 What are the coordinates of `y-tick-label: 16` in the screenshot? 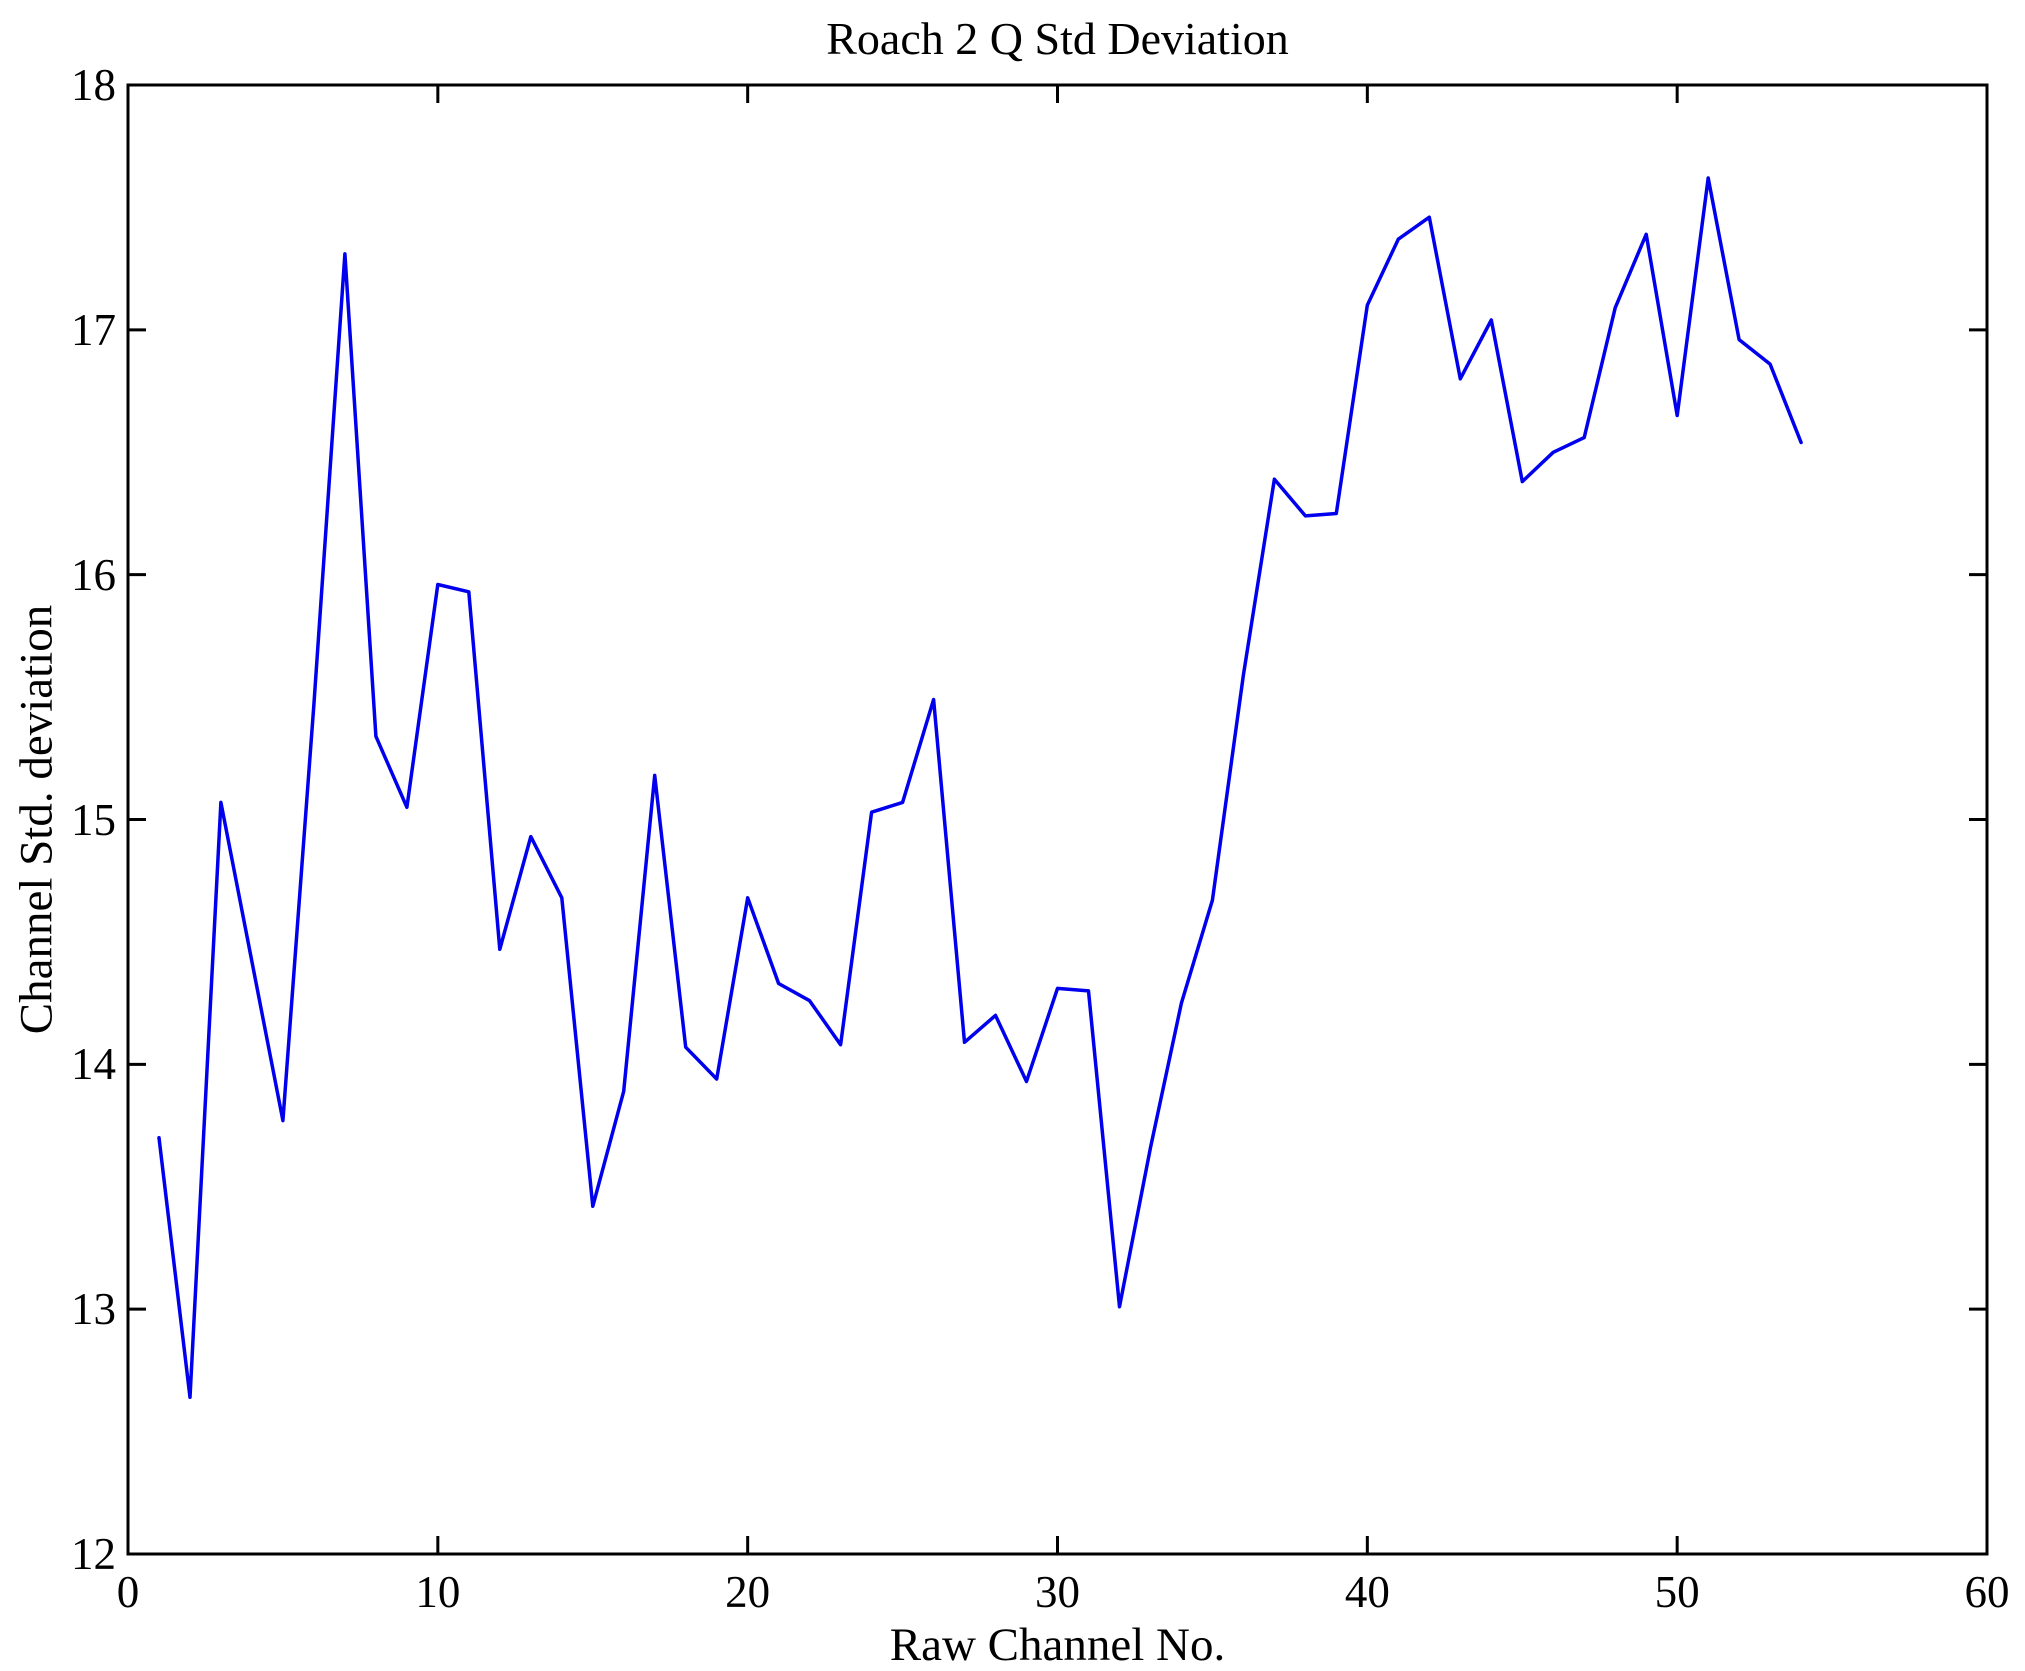 It's located at (93, 574).